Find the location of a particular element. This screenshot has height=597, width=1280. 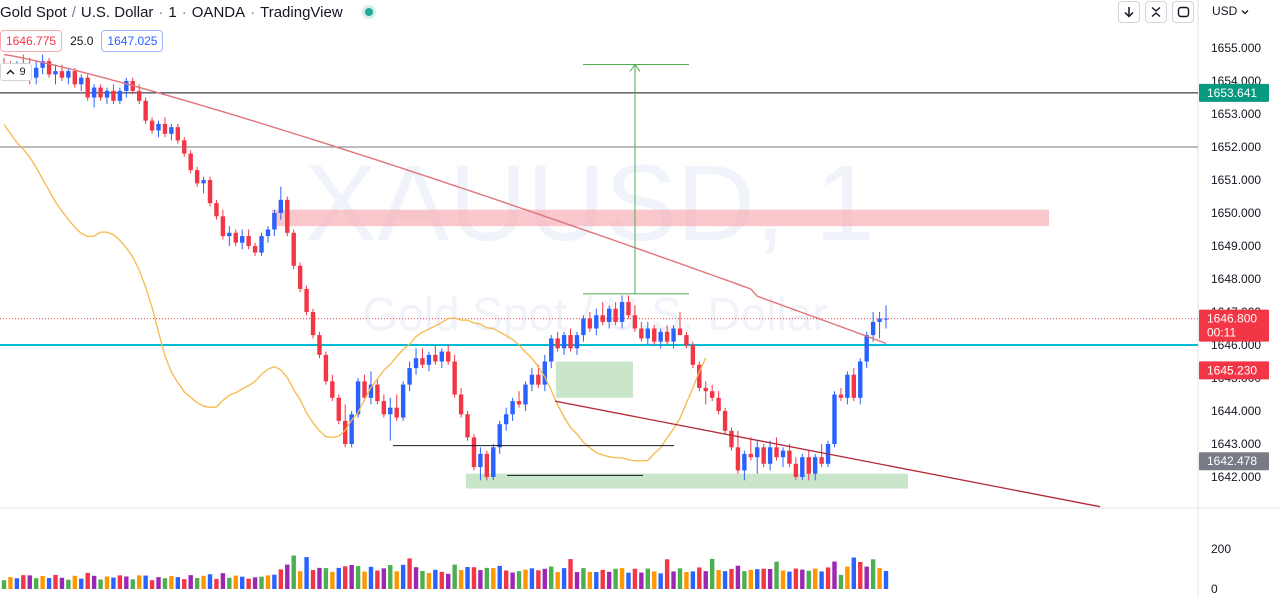

quote-row: 1646.775 25.0 1647.025 is located at coordinates (82, 41).